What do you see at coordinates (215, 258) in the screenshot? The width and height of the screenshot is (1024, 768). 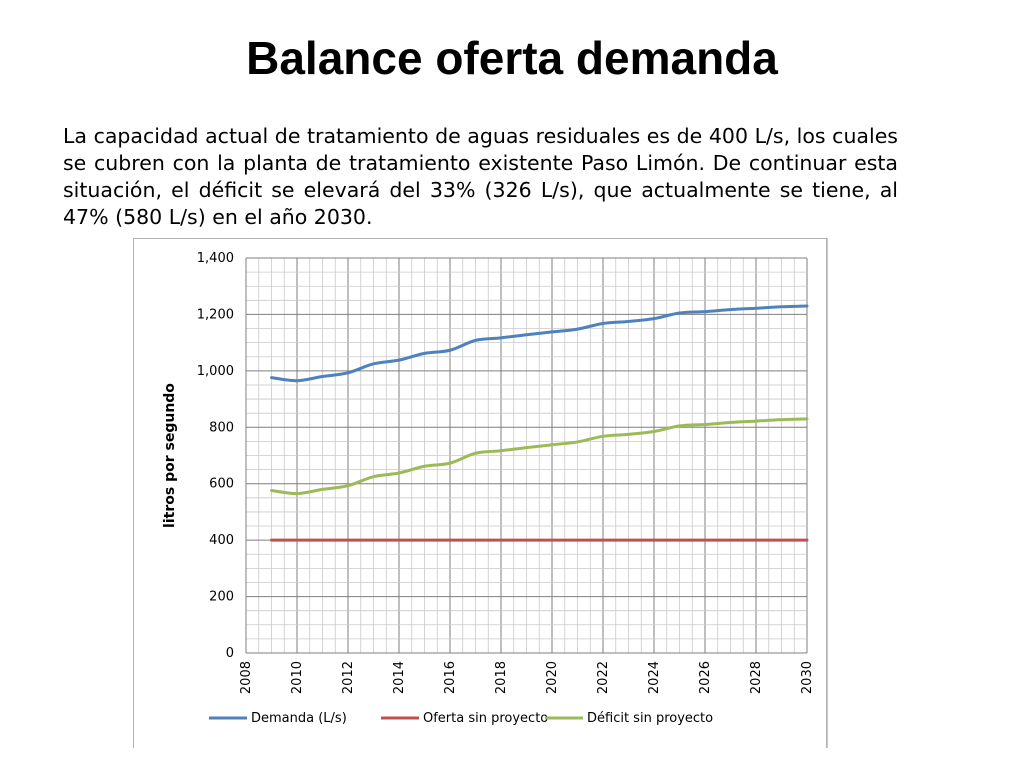 I see `y-tick-label: 1,400` at bounding box center [215, 258].